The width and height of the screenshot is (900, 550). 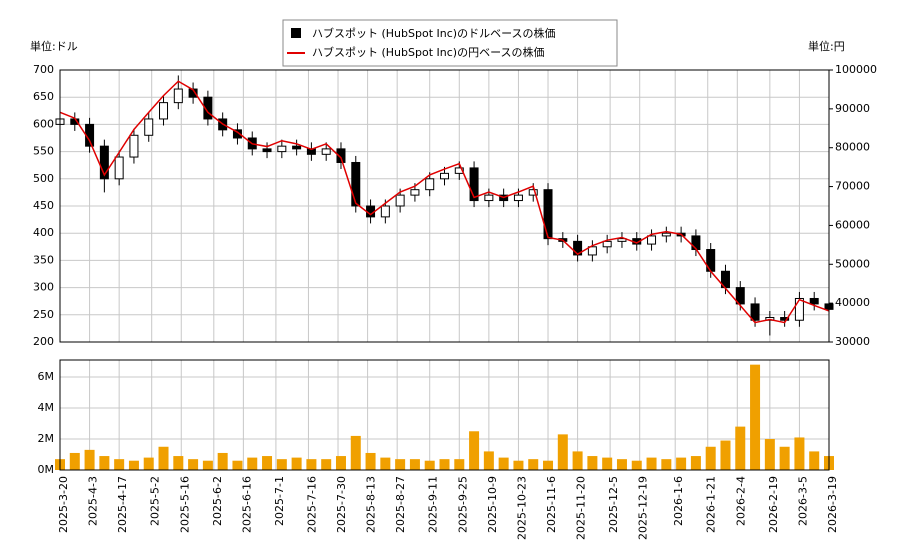 I want to click on x-tick-label: 2026-2-19, so click(x=773, y=504).